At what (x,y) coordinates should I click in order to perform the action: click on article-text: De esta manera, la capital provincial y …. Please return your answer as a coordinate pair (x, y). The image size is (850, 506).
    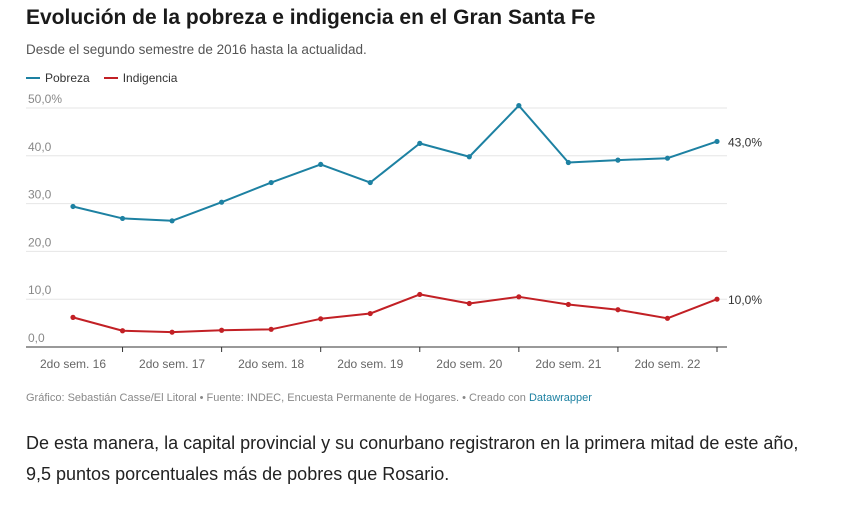
    Looking at the image, I should click on (412, 458).